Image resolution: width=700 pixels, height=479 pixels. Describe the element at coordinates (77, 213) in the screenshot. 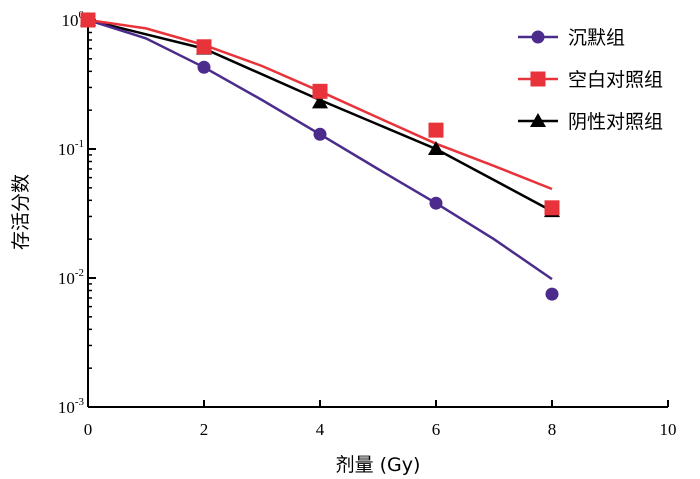

I see `y-axis-ticks: 10010-110-210-3` at that location.